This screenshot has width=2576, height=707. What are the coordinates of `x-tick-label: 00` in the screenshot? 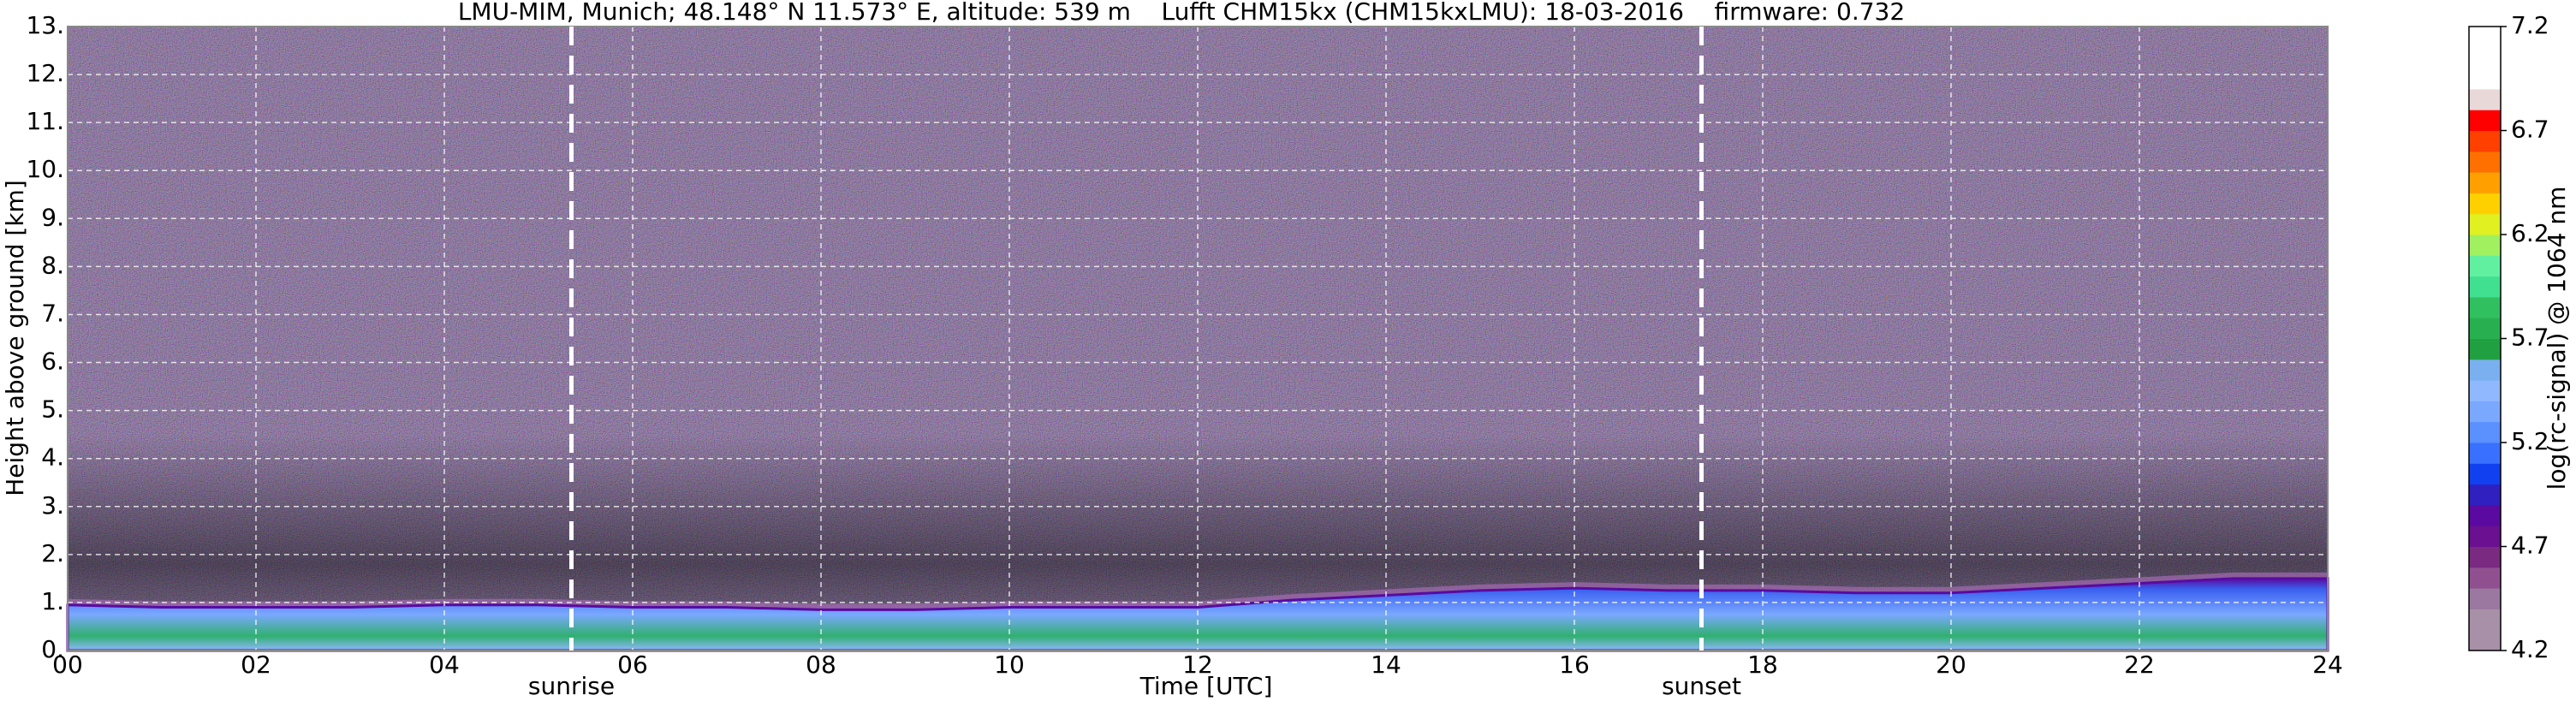 It's located at (68, 665).